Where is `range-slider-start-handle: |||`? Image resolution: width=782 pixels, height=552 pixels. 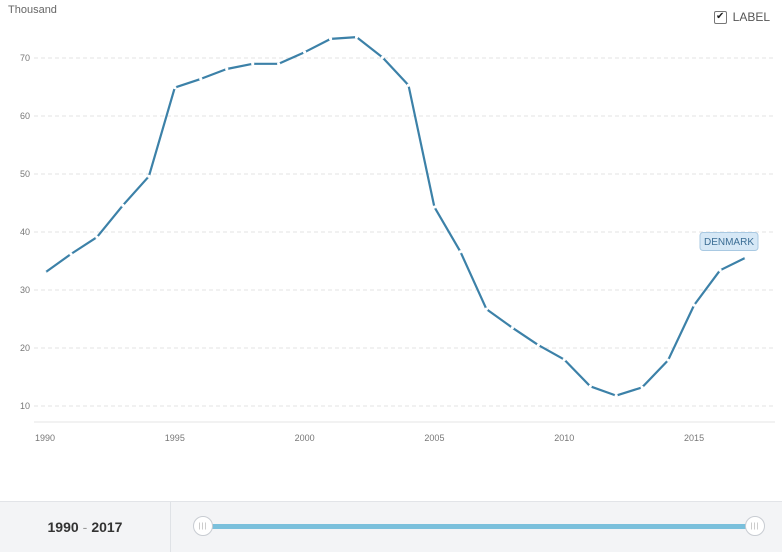 range-slider-start-handle: ||| is located at coordinates (203, 526).